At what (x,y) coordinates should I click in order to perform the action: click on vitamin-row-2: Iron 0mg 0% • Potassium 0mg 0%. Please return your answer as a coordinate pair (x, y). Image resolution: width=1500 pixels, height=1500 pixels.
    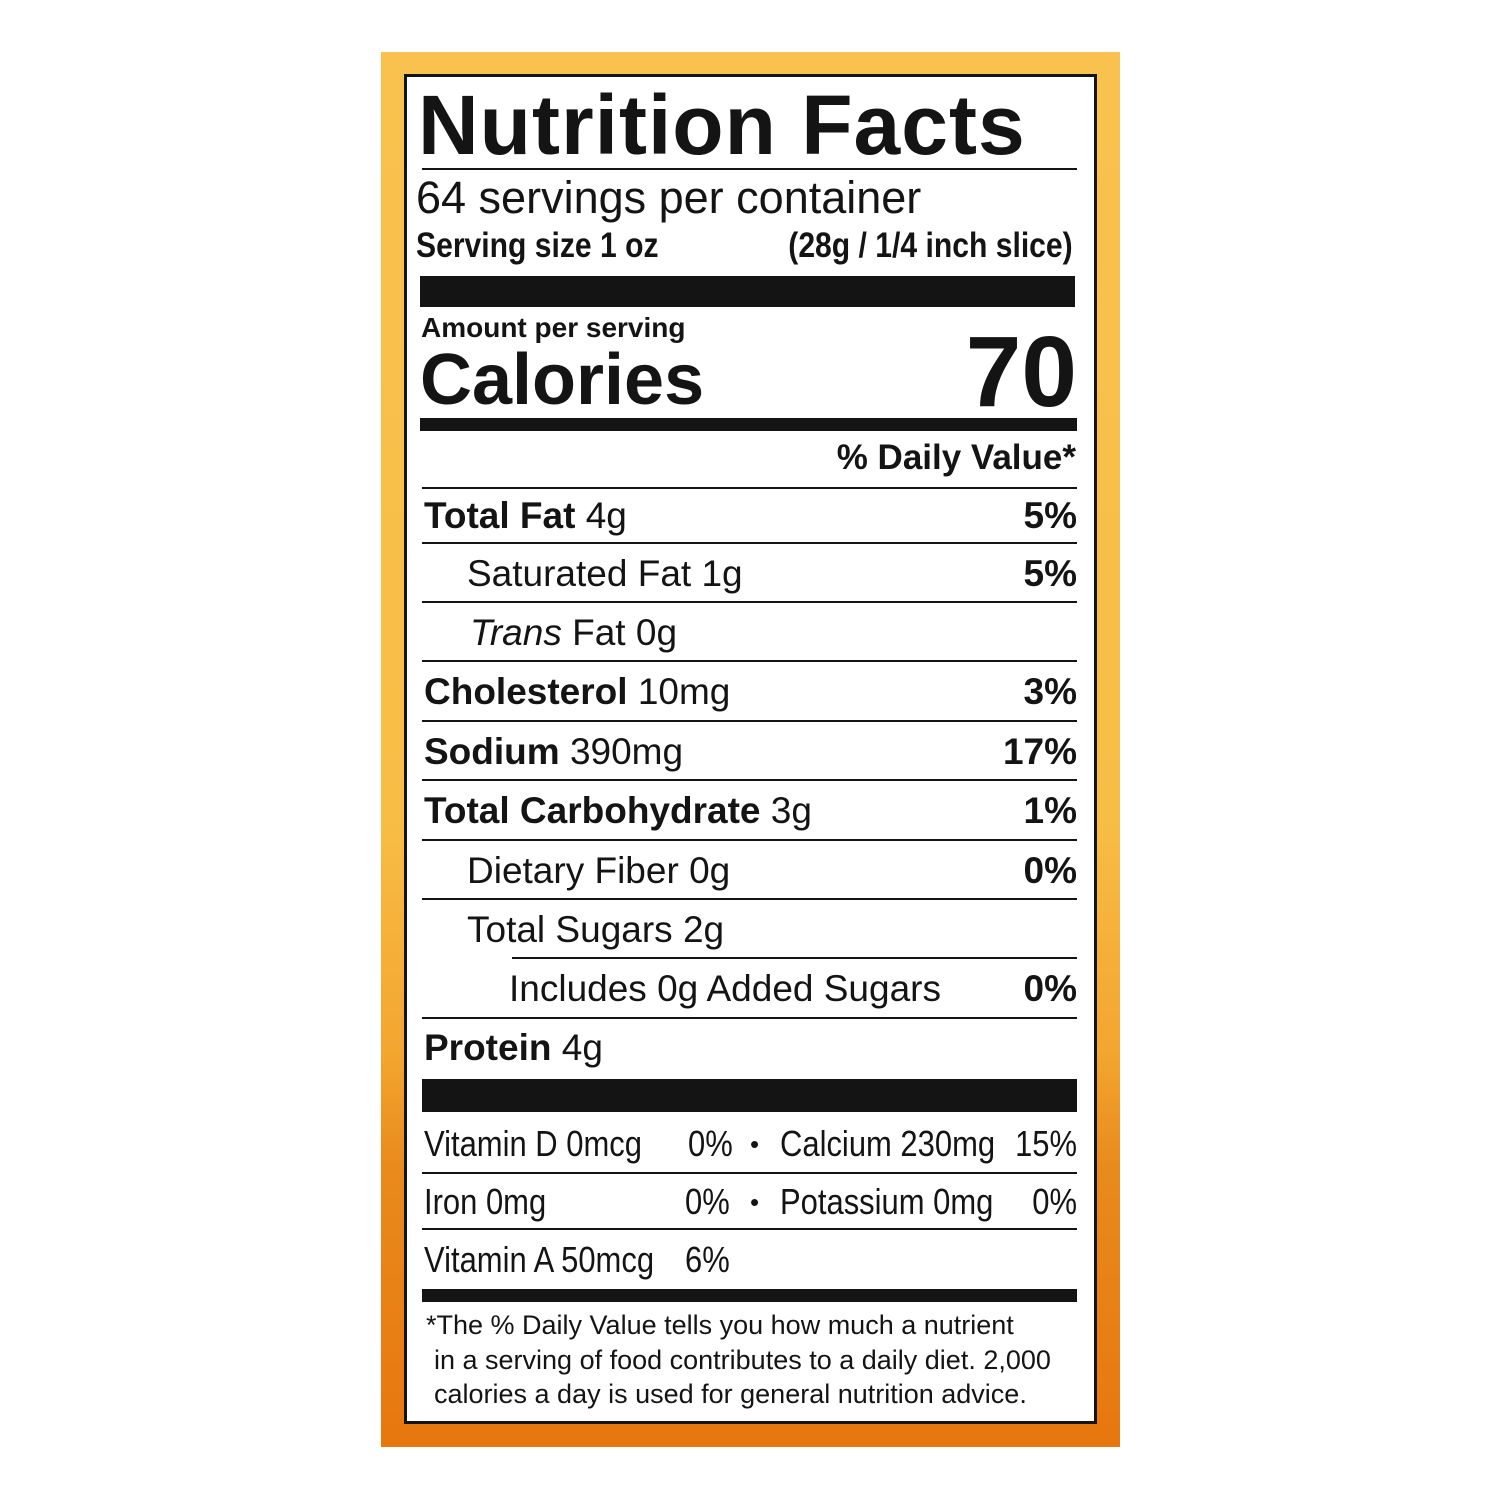
    Looking at the image, I should click on (750, 1202).